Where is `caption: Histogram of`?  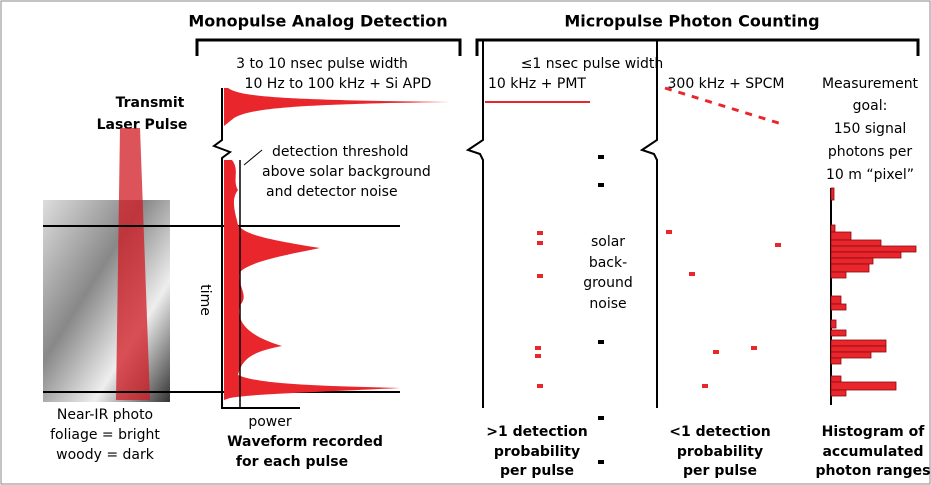
caption: Histogram of is located at coordinates (874, 432).